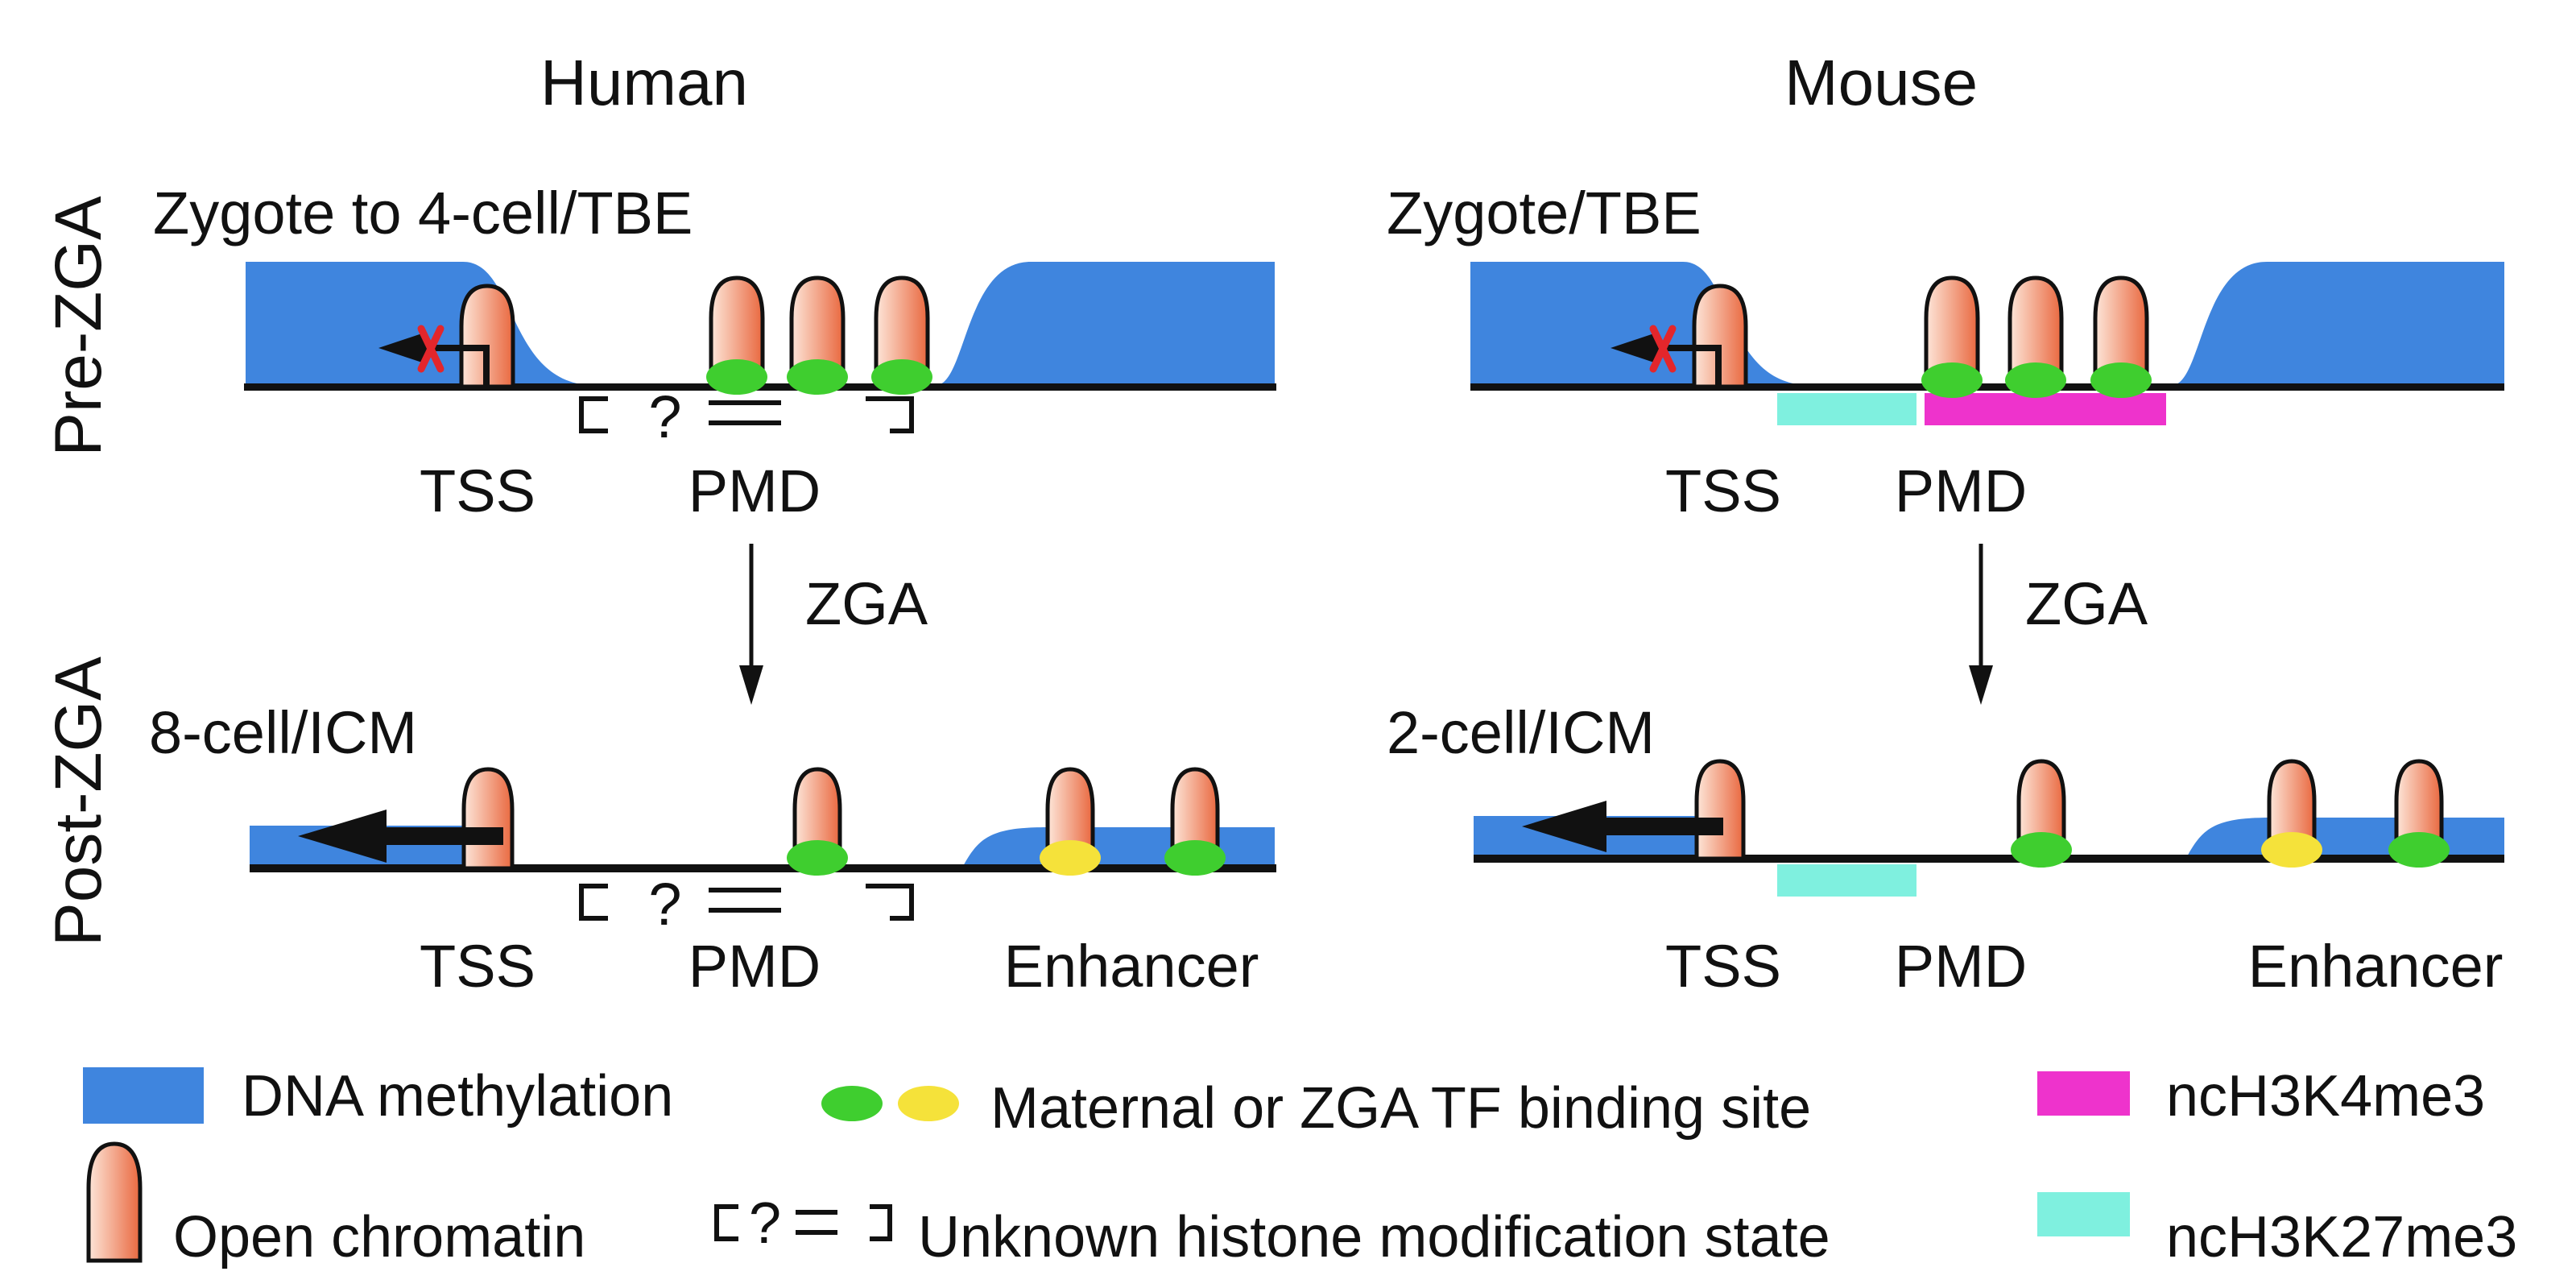 This screenshot has width=2576, height=1288. I want to click on legend-unknown-histone-label: Unknown histone modification state, so click(1374, 1237).